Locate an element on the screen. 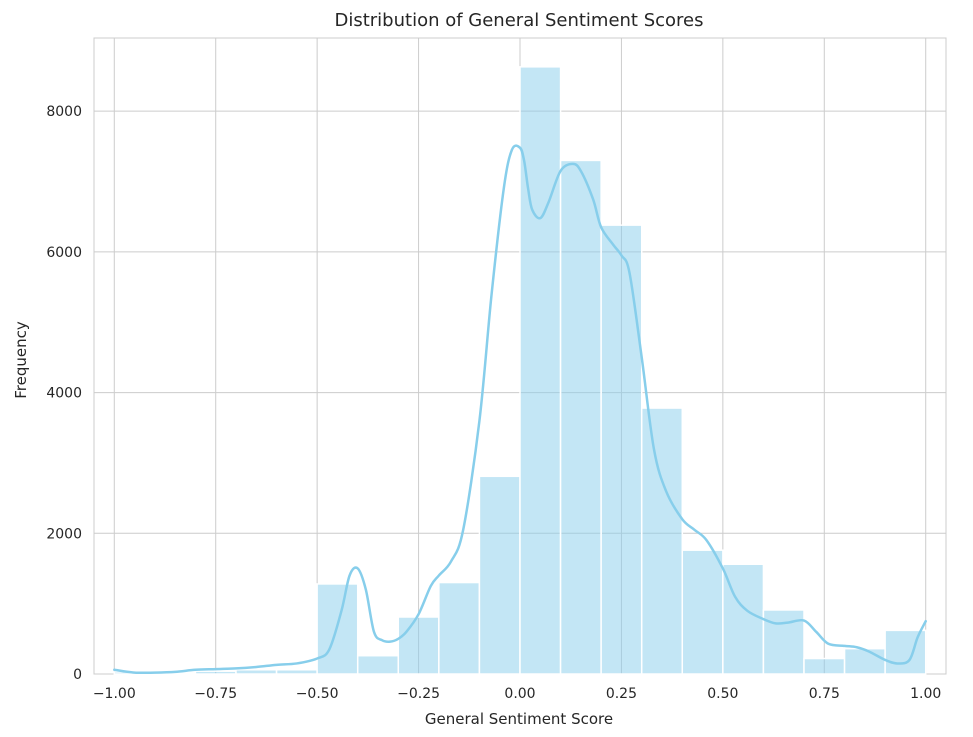 The image size is (973, 737). x-tick-label: −1.00 is located at coordinates (114, 694).